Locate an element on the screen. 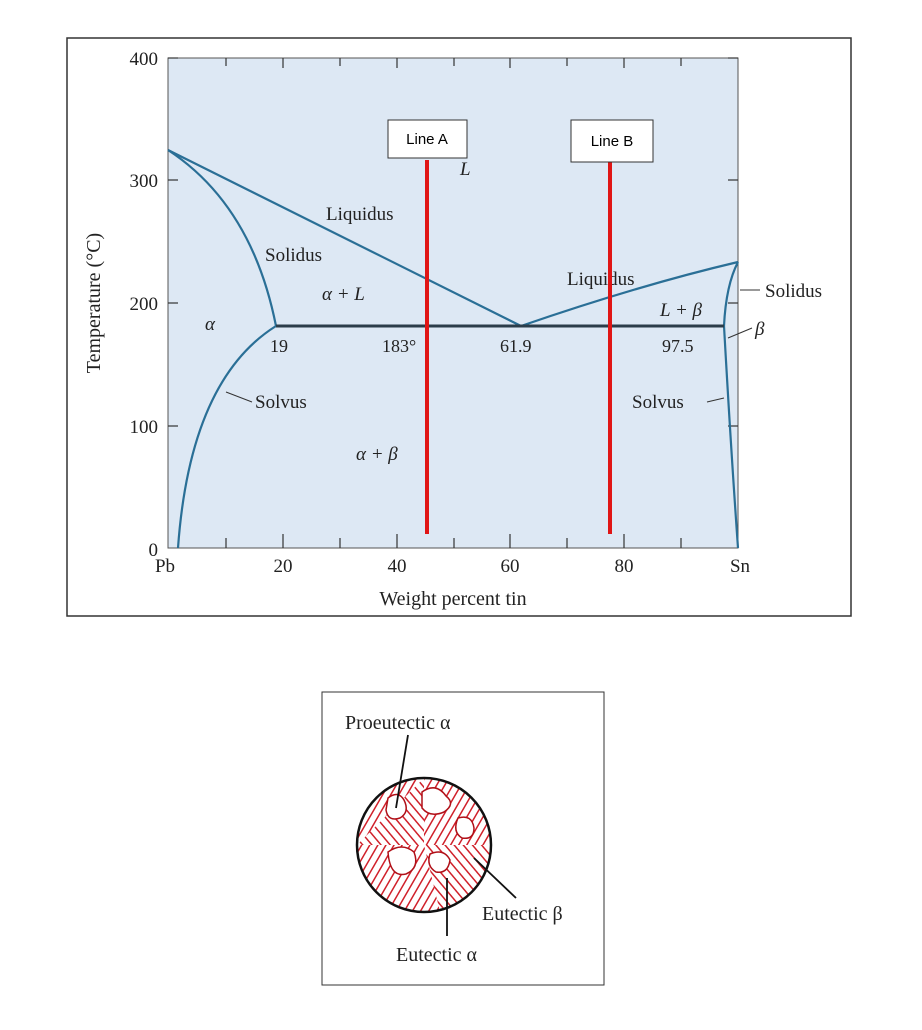 This screenshot has width=922, height=1030. microstructure-arrows is located at coordinates (456, 835).